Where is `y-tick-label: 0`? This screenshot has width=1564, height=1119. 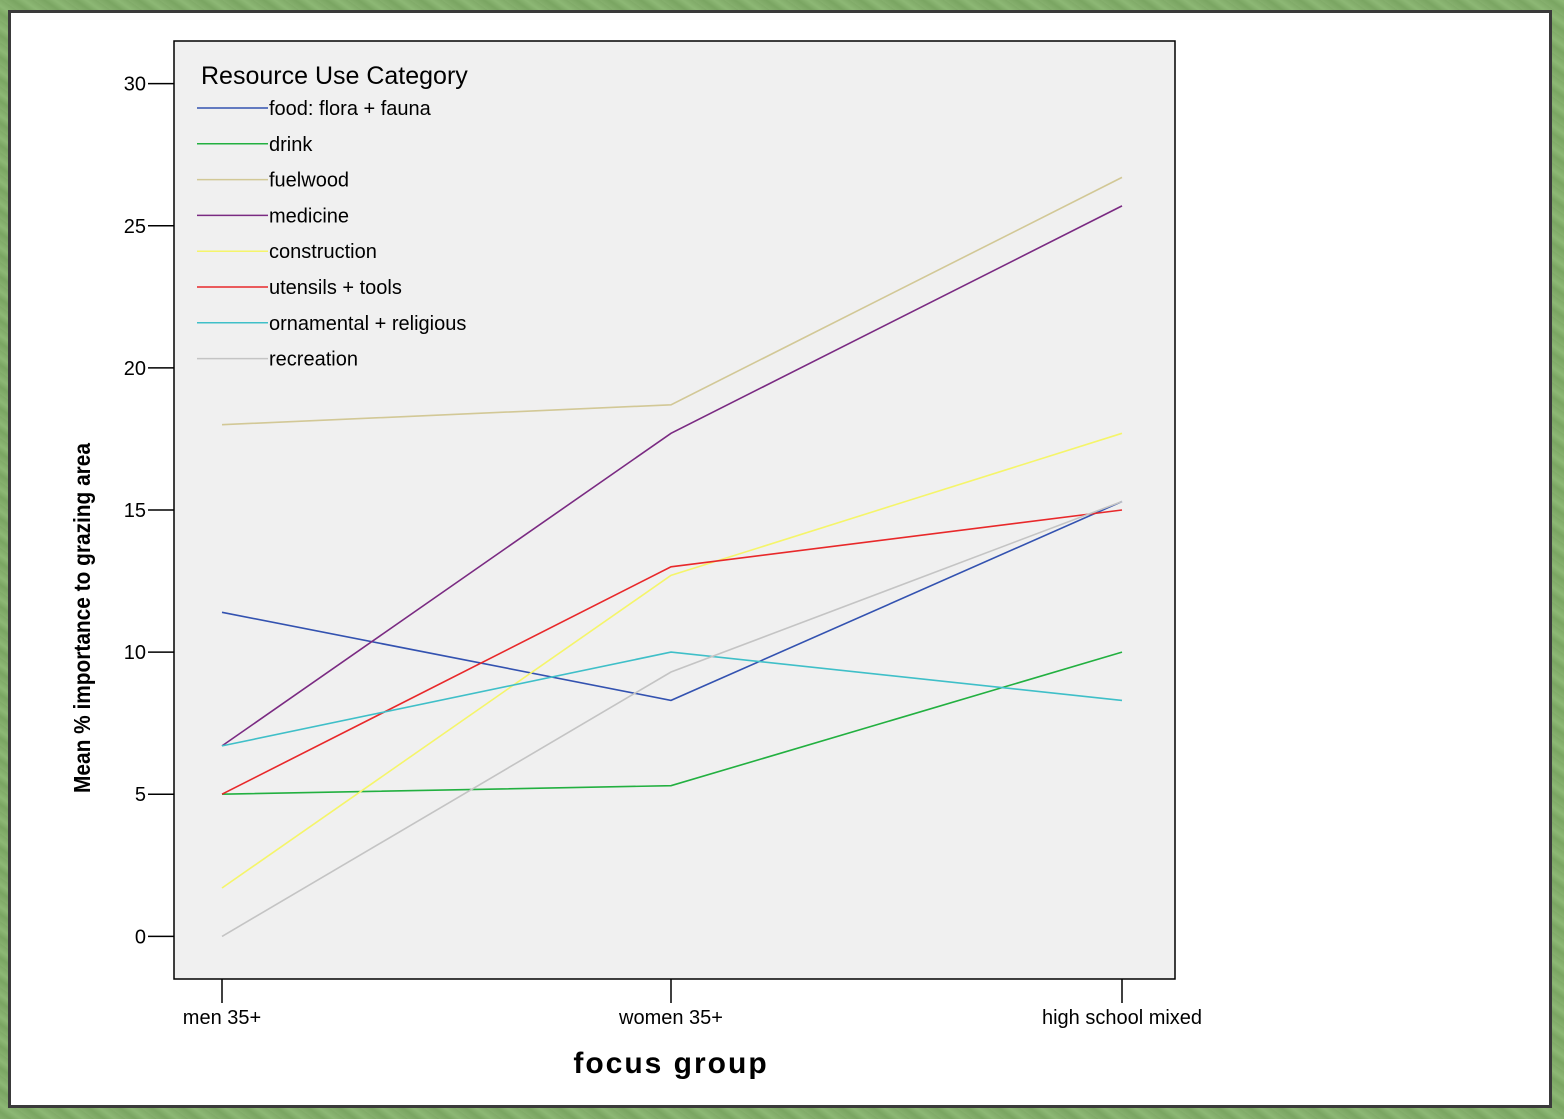
y-tick-label: 0 is located at coordinates (140, 937).